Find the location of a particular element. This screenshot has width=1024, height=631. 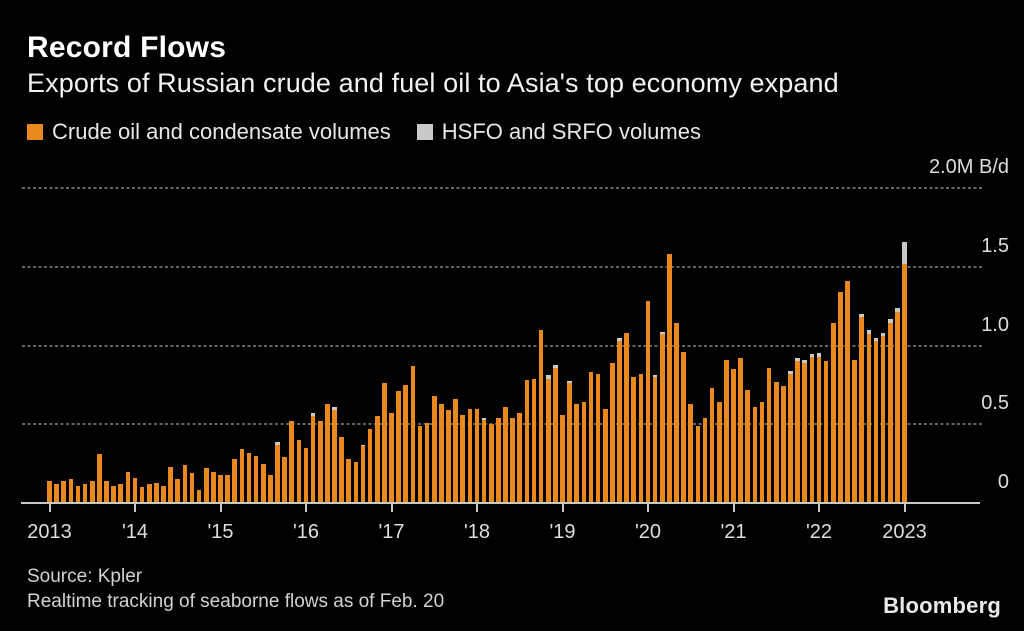

x-axis-label-2013: 2013 is located at coordinates (49, 532).